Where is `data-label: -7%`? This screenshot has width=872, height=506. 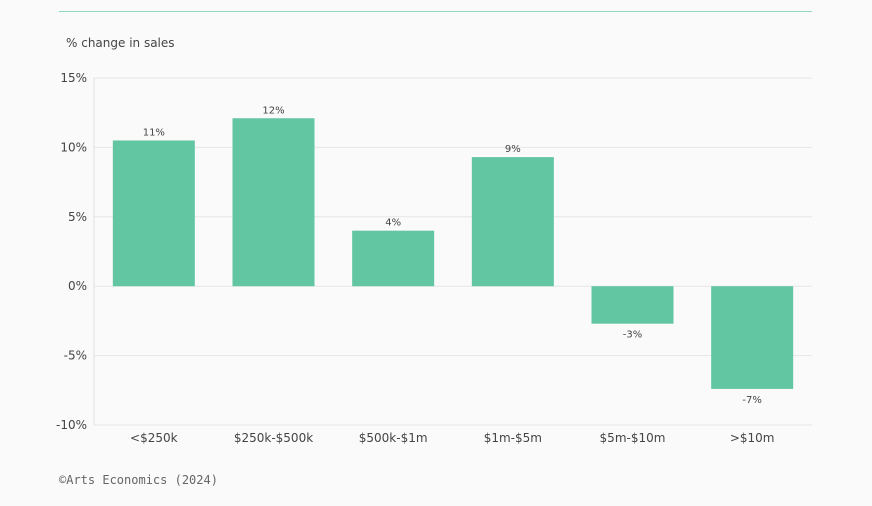 data-label: -7% is located at coordinates (751, 400).